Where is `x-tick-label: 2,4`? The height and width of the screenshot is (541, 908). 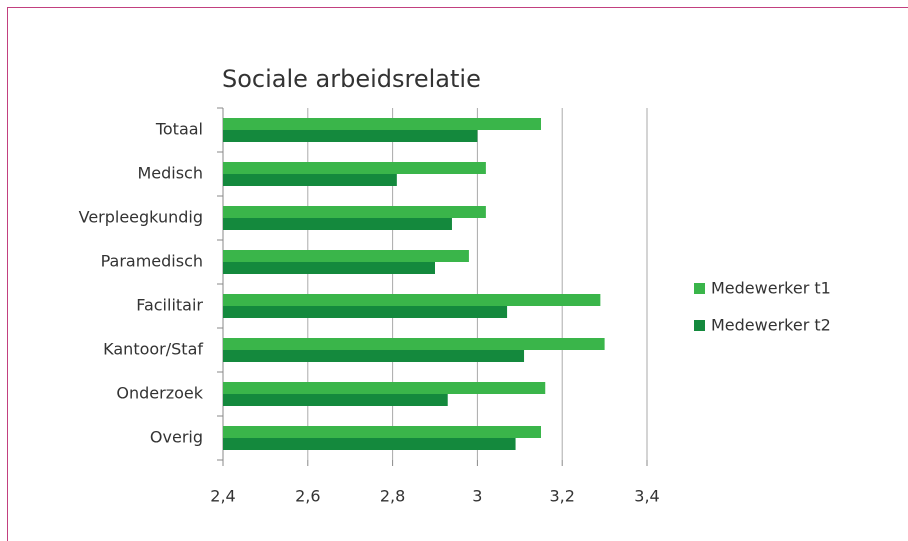
x-tick-label: 2,4 is located at coordinates (222, 496).